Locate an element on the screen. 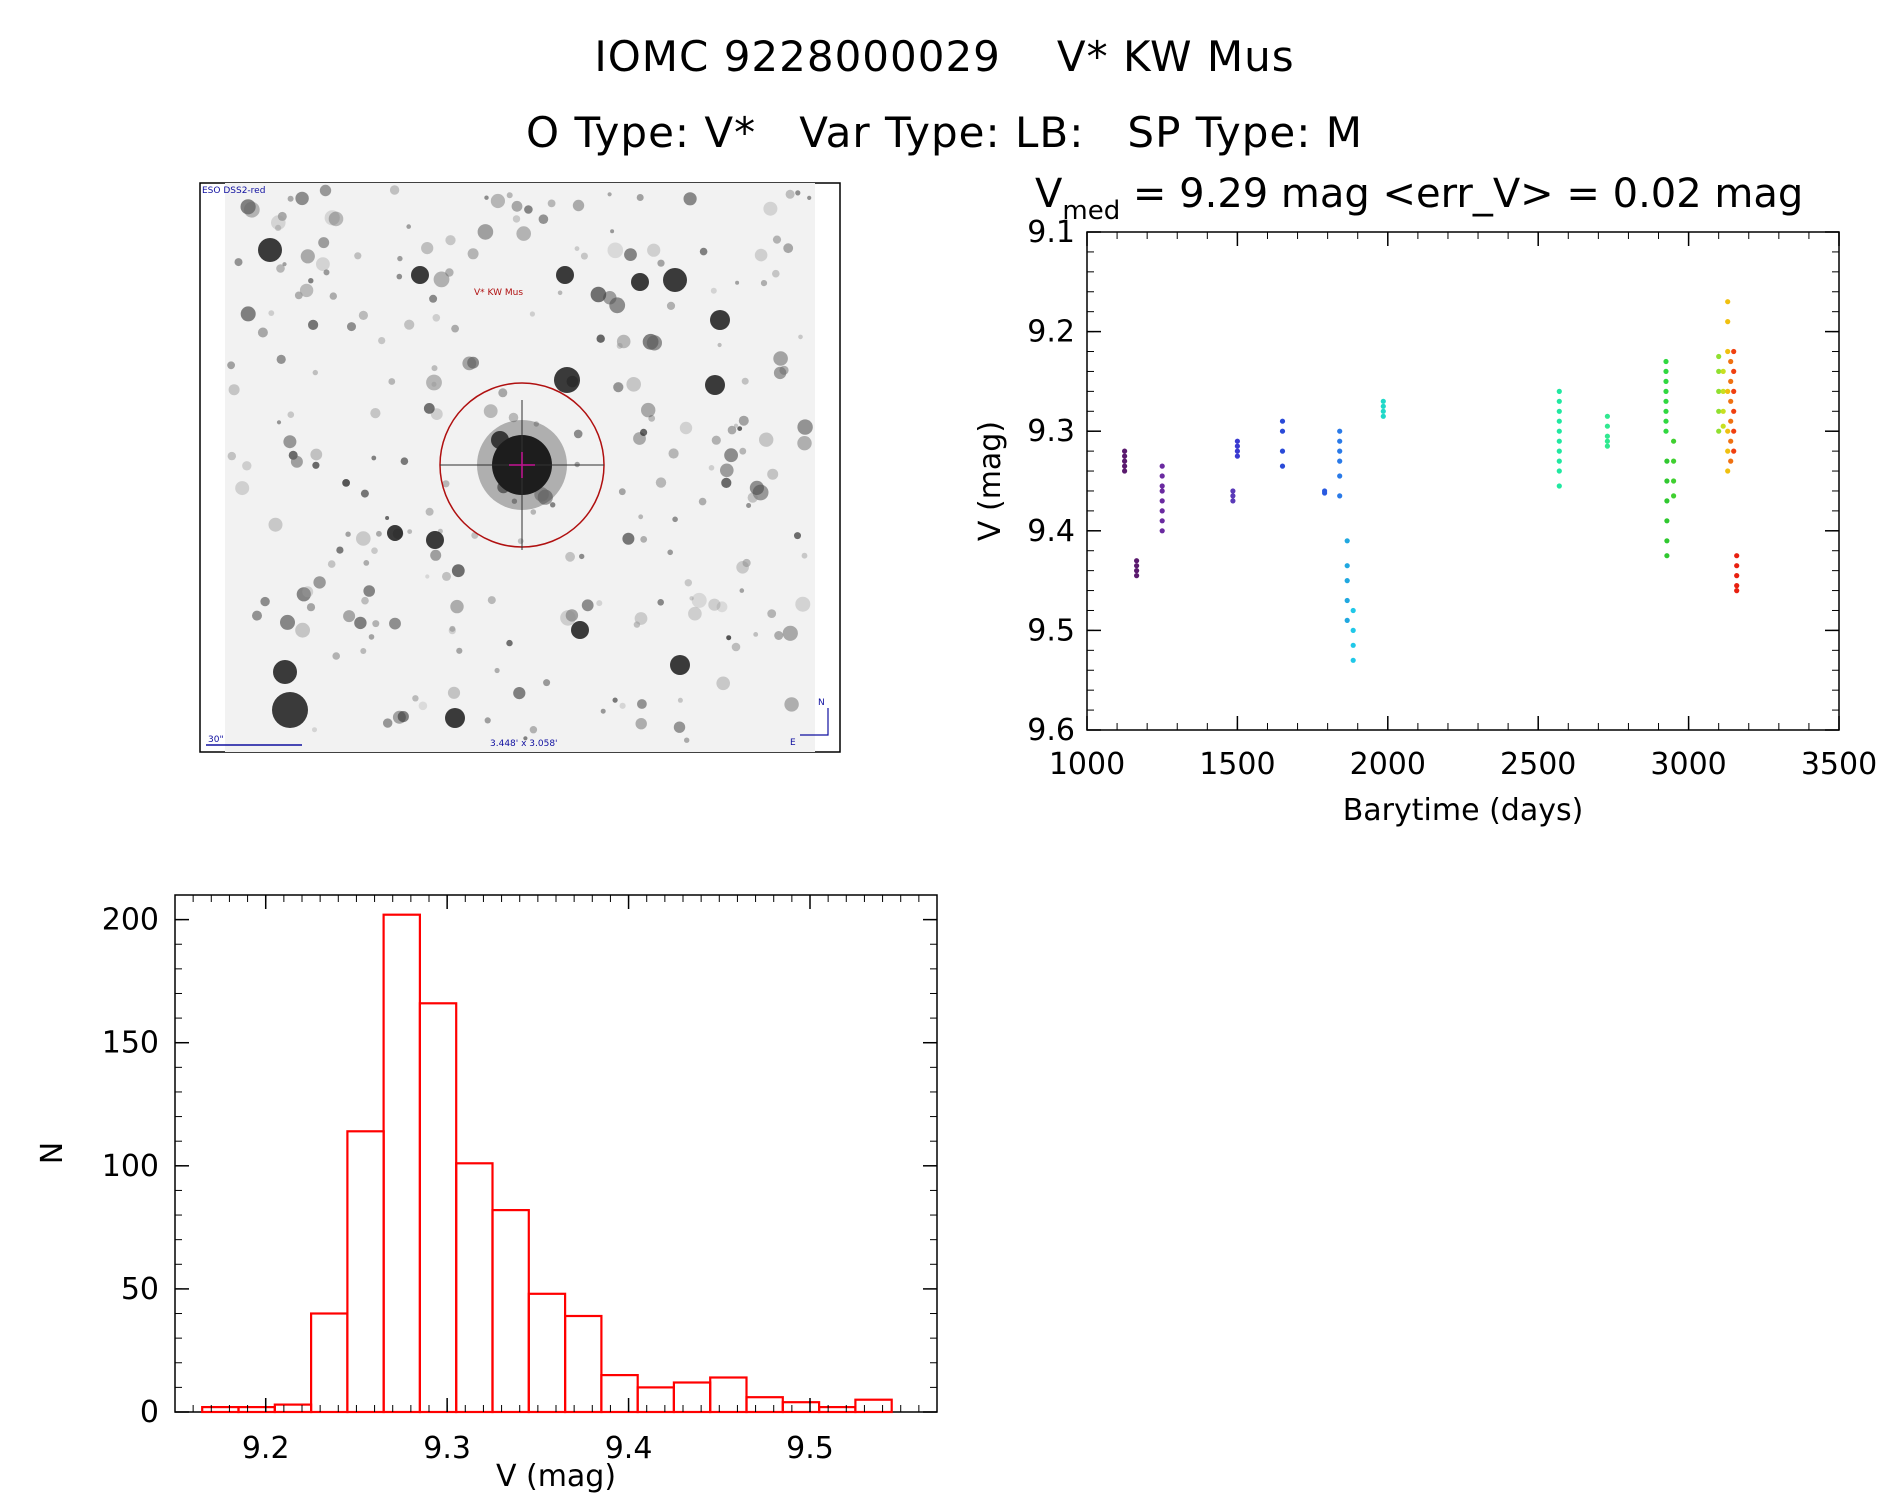  lc-xtick-label: 2000 is located at coordinates (1388, 764).